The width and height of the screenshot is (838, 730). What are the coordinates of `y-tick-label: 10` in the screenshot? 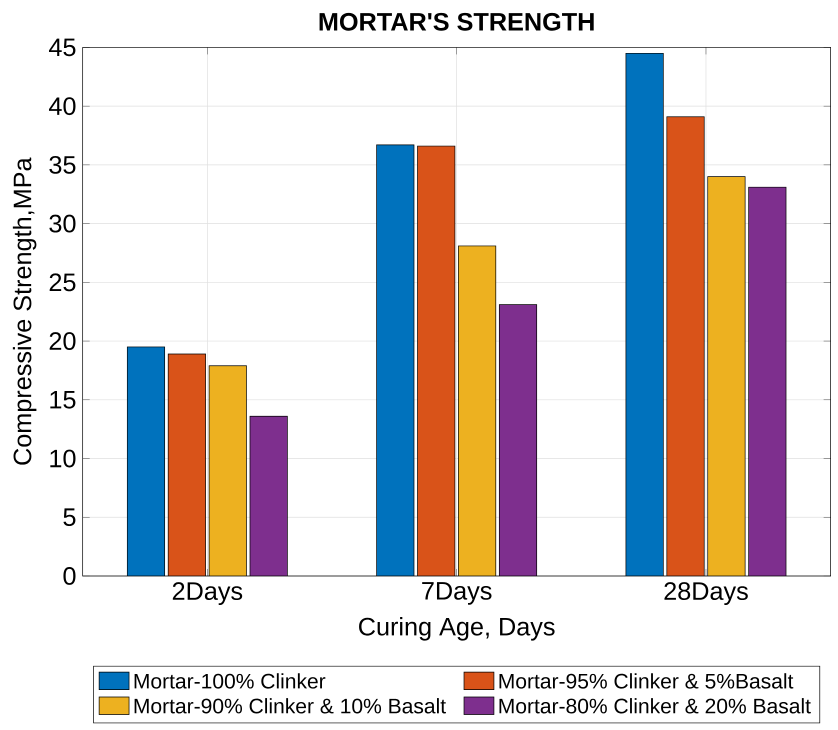 It's located at (63, 458).